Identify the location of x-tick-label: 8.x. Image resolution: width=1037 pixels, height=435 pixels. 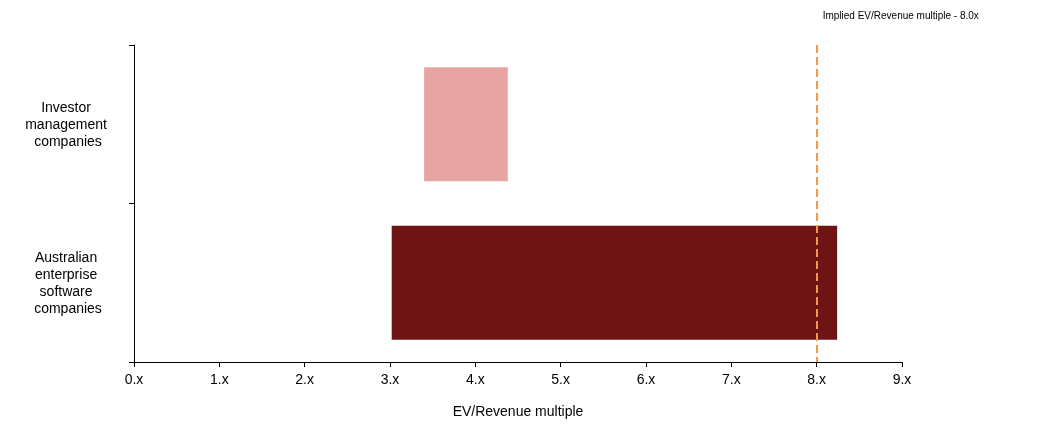
(817, 379).